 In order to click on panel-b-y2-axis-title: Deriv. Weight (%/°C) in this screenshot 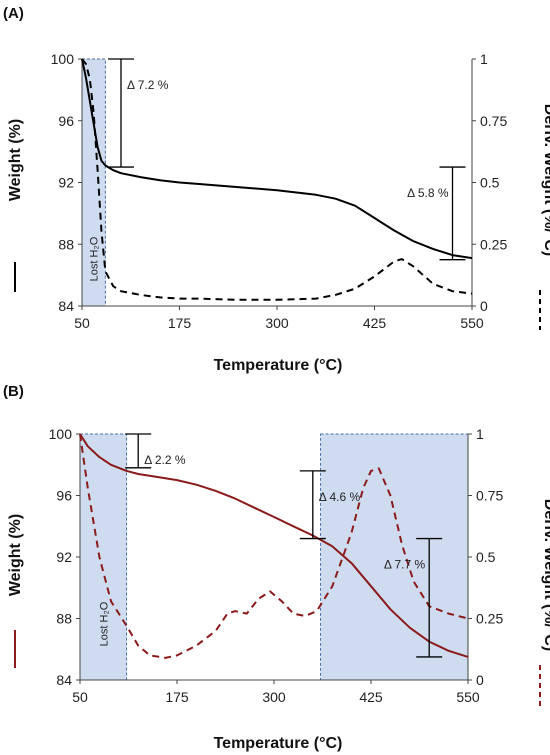, I will do `click(545, 575)`.